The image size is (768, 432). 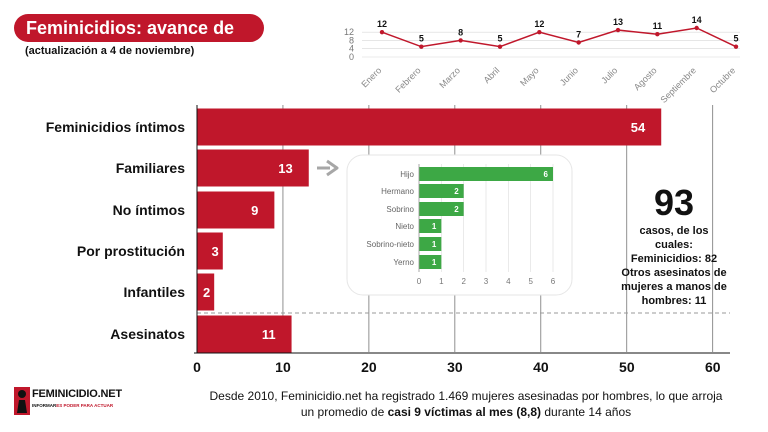 I want to click on inset-category-label: Nieto, so click(x=404, y=226).